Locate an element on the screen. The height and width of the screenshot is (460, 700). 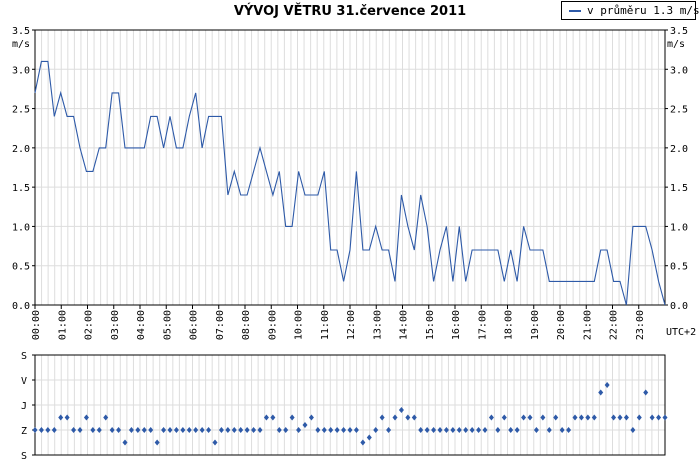
x-tick-label: 06:00 is located at coordinates (194, 325).